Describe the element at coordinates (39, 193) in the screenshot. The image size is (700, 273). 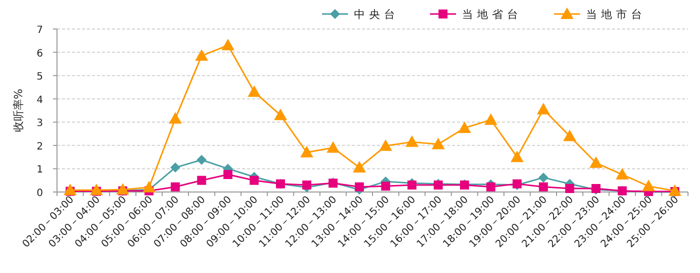
I see `y-tick-label: 0` at that location.